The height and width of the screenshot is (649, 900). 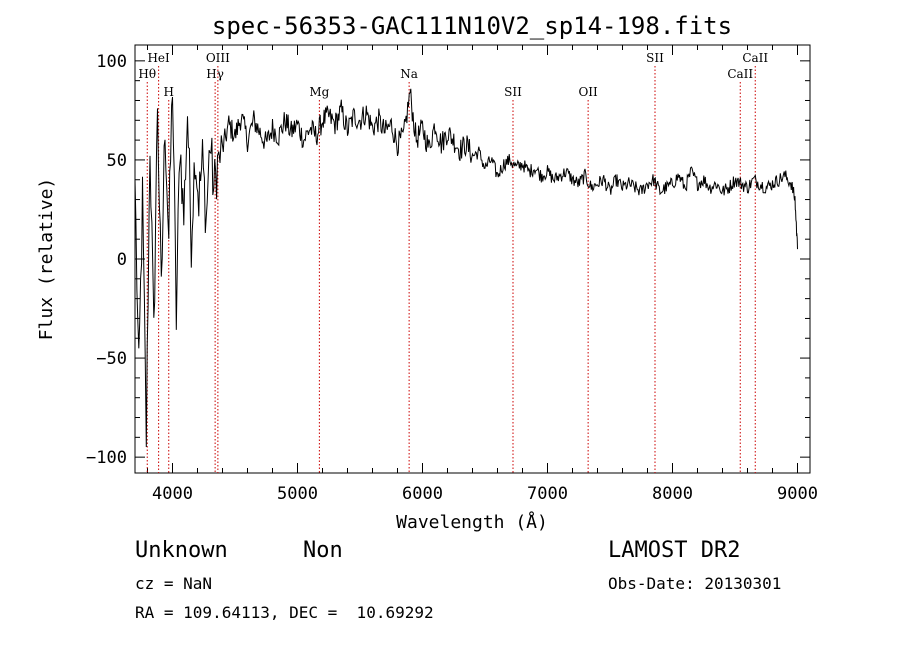 I want to click on redshift-value: cz = NaN, so click(x=174, y=583).